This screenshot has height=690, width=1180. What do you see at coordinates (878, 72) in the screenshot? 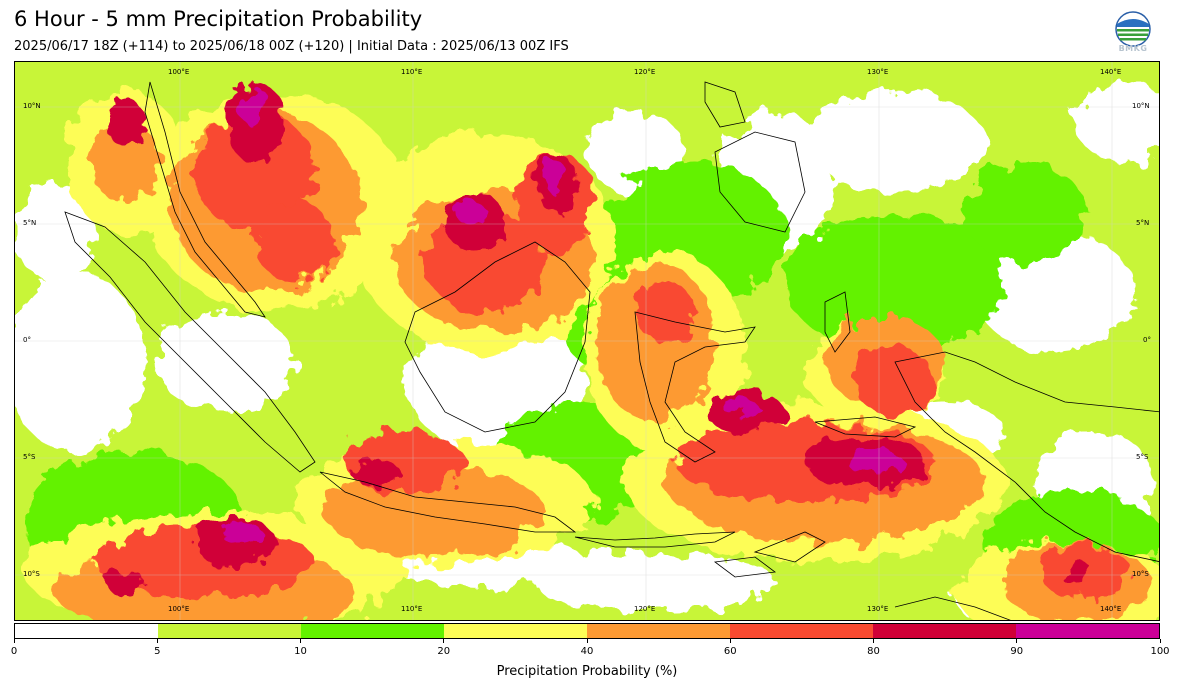
I see `lon-label-top: 130°E` at bounding box center [878, 72].